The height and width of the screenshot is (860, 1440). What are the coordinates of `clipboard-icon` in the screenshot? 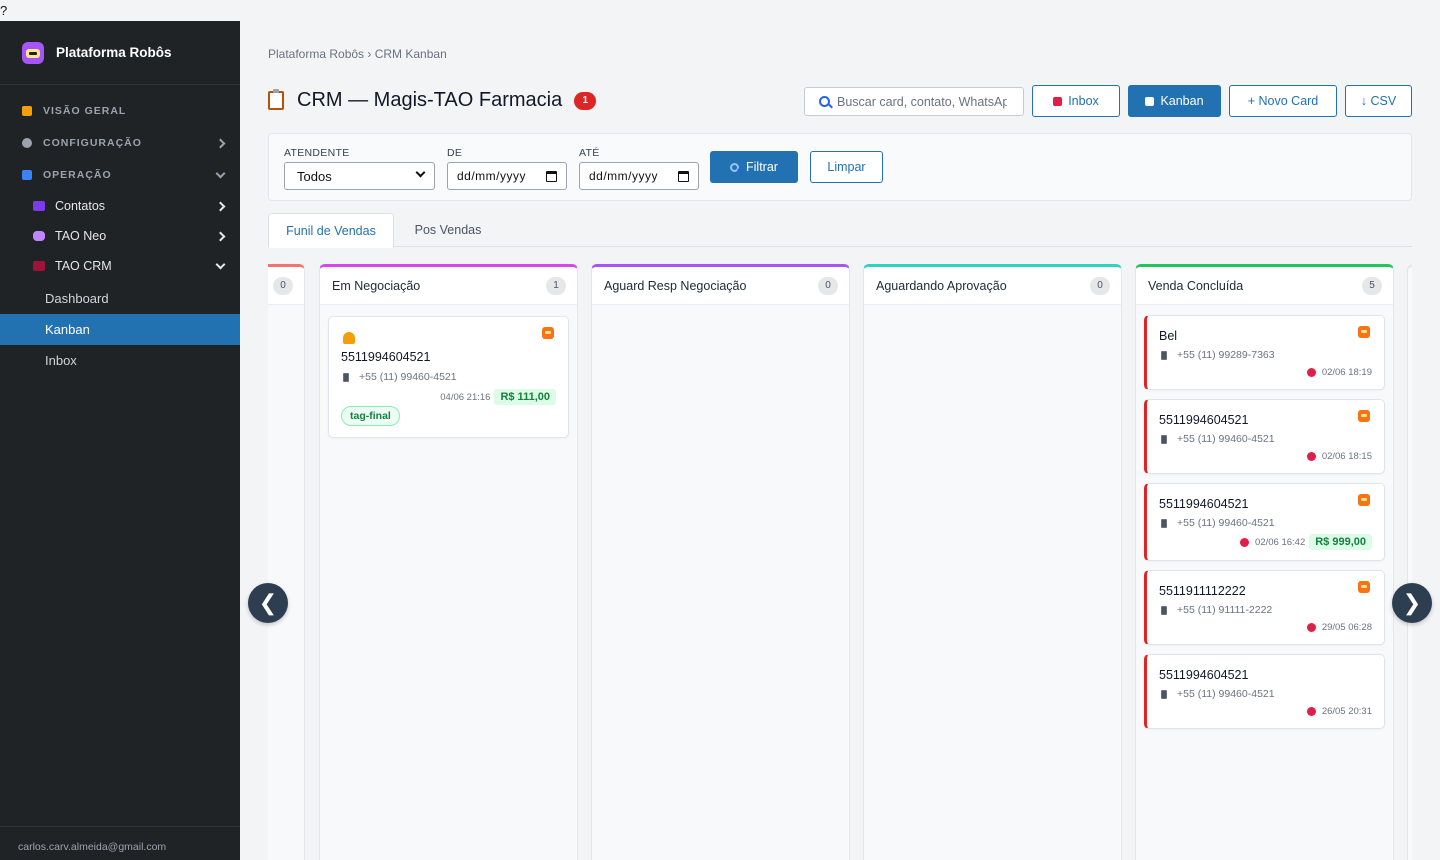 It's located at (276, 99).